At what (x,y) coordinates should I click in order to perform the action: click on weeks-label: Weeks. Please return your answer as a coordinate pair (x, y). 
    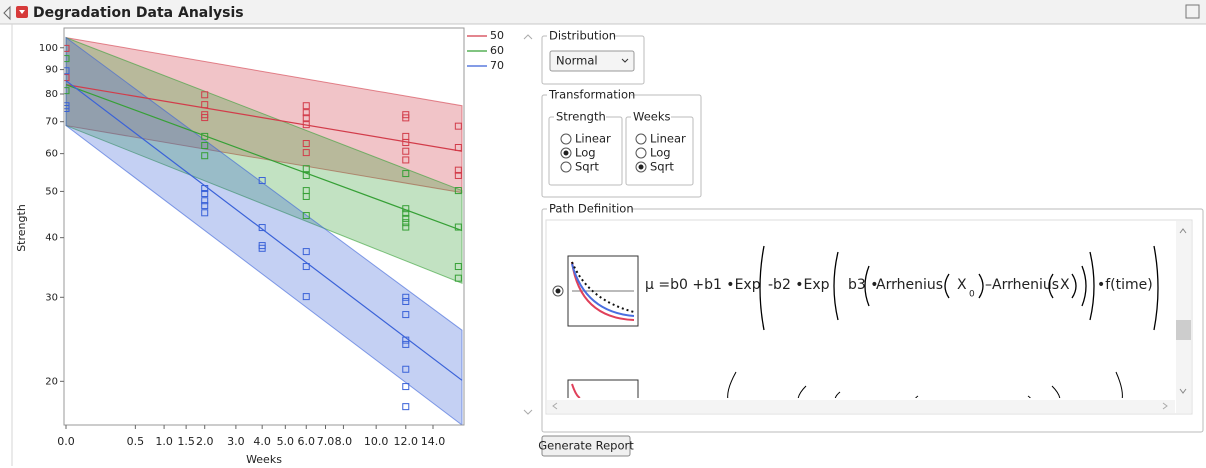
    Looking at the image, I should click on (652, 117).